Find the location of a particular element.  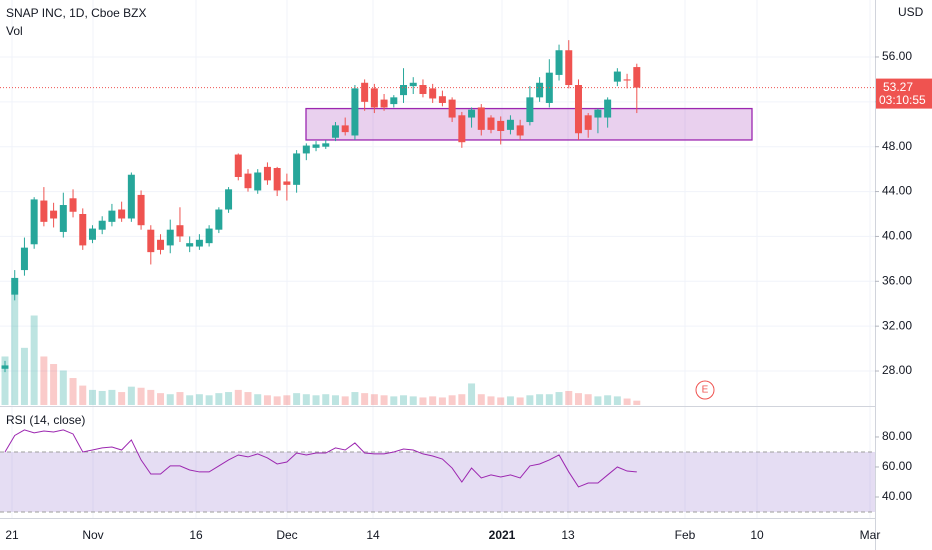

x-tick-label: 14 is located at coordinates (373, 535).